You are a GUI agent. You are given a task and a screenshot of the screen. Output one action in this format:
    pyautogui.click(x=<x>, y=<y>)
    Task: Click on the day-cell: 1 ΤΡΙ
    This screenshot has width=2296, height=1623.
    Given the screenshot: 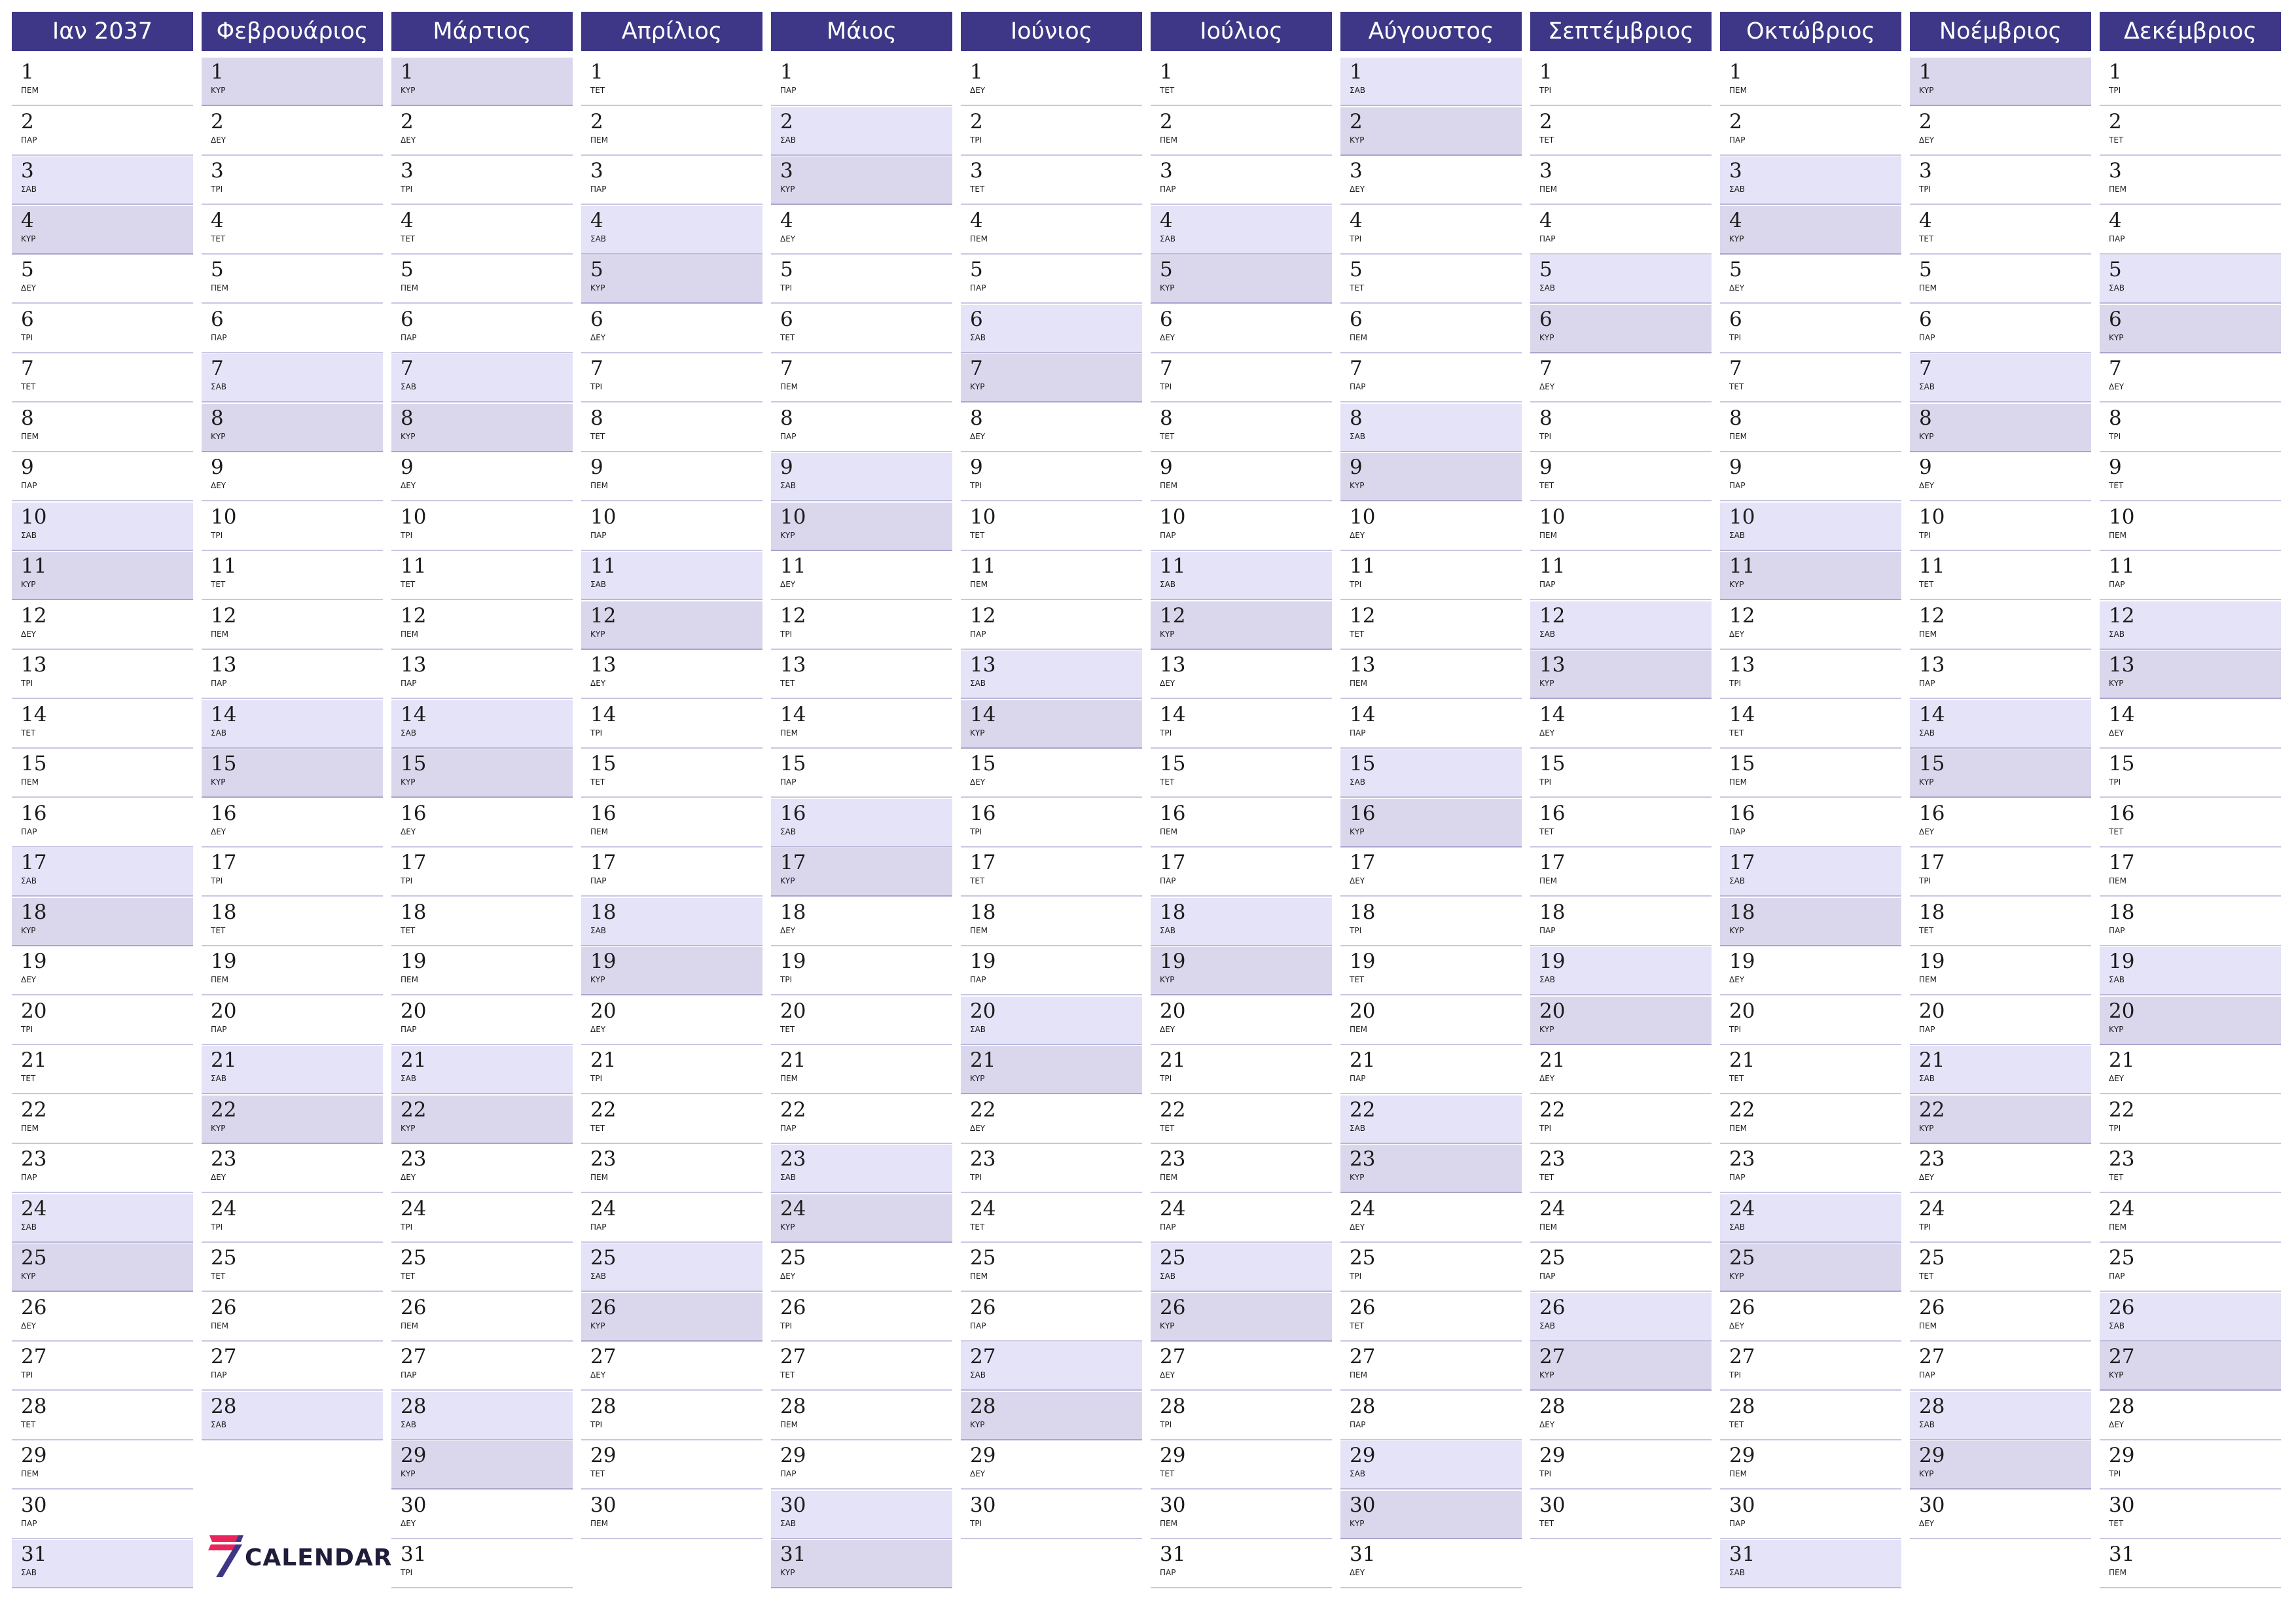 What is the action you would take?
    pyautogui.click(x=1621, y=82)
    